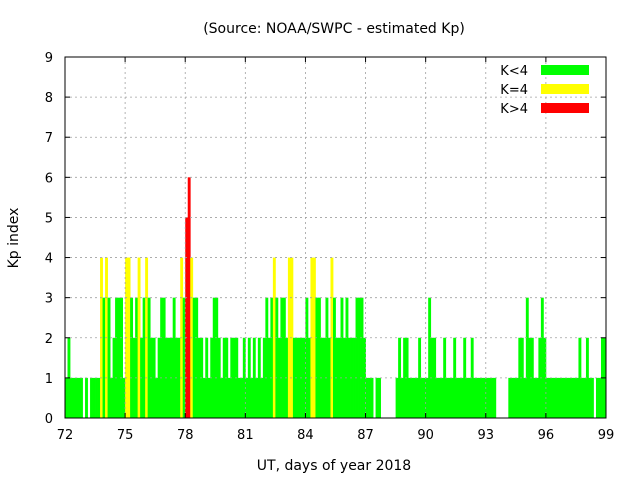  I want to click on x-tick-label: 93, so click(486, 435).